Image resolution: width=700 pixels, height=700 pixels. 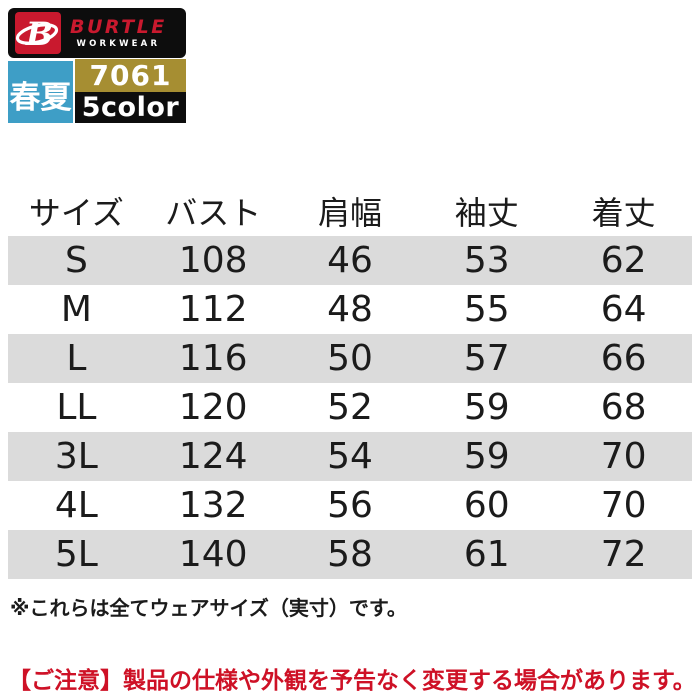 What do you see at coordinates (76, 554) in the screenshot?
I see `size-cell: 5L` at bounding box center [76, 554].